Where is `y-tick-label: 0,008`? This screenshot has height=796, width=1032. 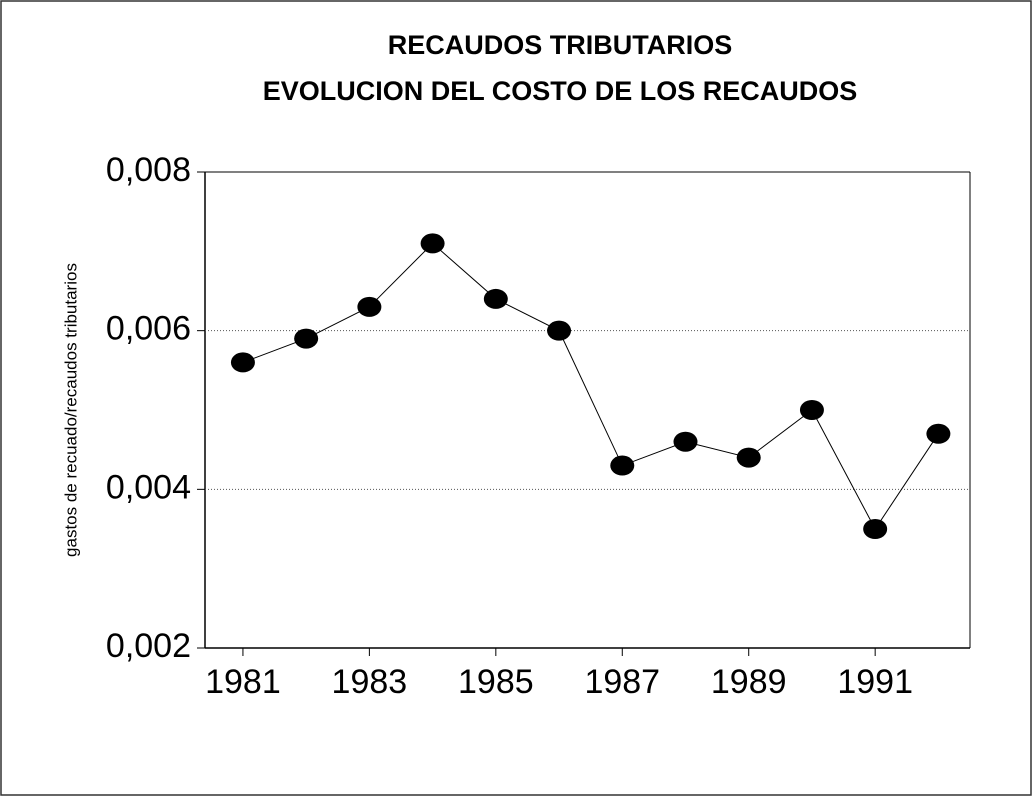 y-tick-label: 0,008 is located at coordinates (148, 170).